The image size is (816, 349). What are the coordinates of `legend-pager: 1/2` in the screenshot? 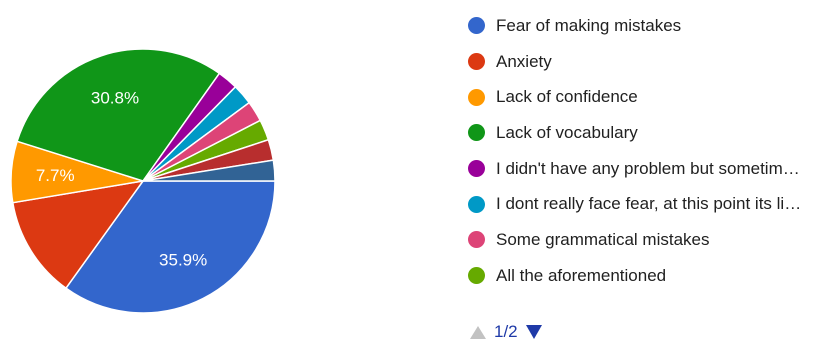 It's located at (506, 332).